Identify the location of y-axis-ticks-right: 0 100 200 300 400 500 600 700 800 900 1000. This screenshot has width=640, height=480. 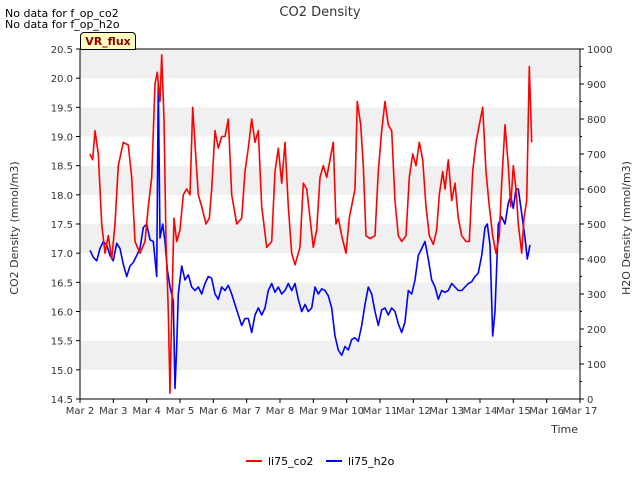
(596, 225).